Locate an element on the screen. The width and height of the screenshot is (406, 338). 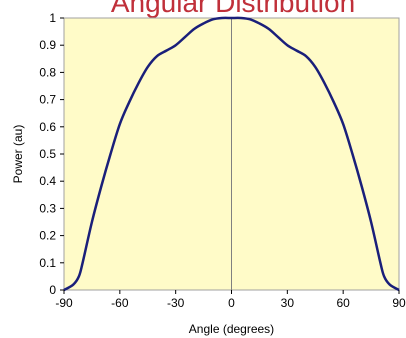
x-axis: -90 -60 -30 0 30 60 90 is located at coordinates (230, 300).